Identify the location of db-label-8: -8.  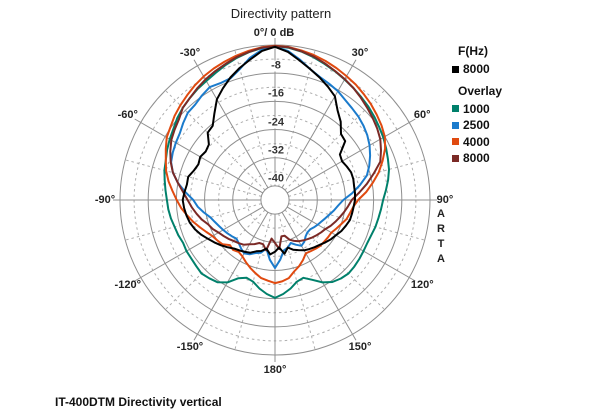
(276, 65).